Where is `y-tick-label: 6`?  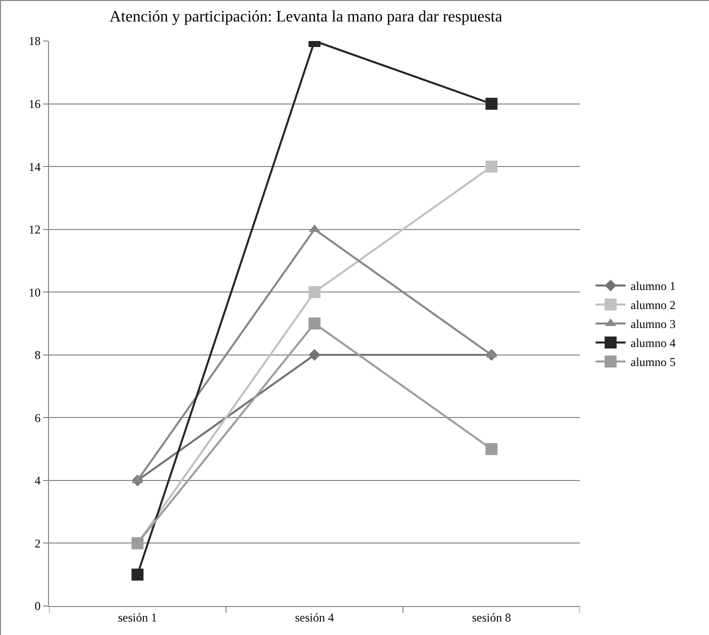
y-tick-label: 6 is located at coordinates (37, 417).